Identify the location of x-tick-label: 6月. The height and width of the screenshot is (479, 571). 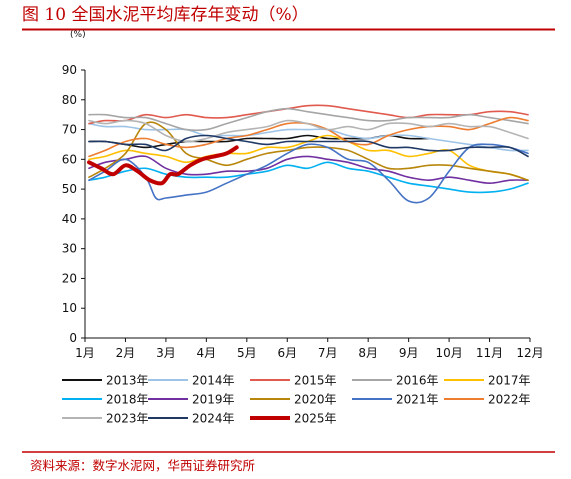
(287, 353).